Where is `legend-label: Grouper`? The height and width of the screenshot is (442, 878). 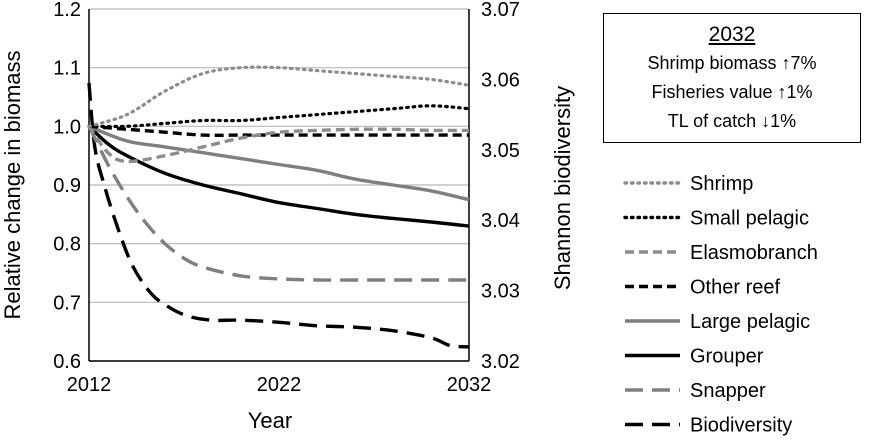 legend-label: Grouper is located at coordinates (727, 357).